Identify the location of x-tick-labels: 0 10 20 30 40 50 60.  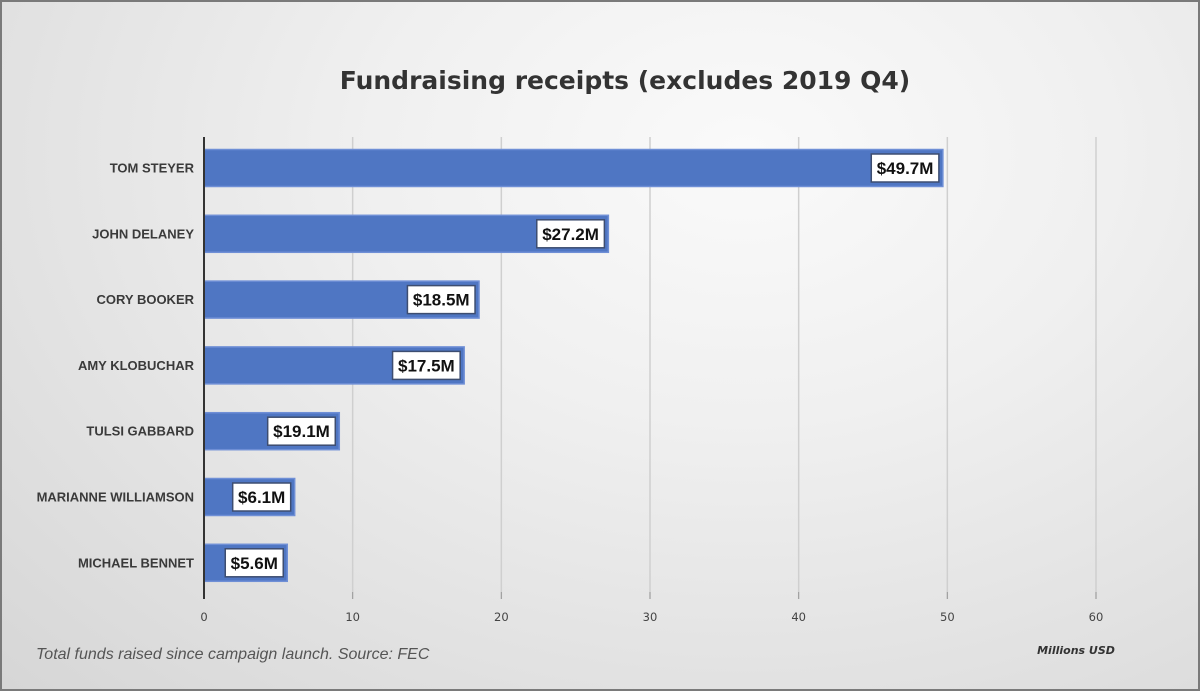
(651, 617).